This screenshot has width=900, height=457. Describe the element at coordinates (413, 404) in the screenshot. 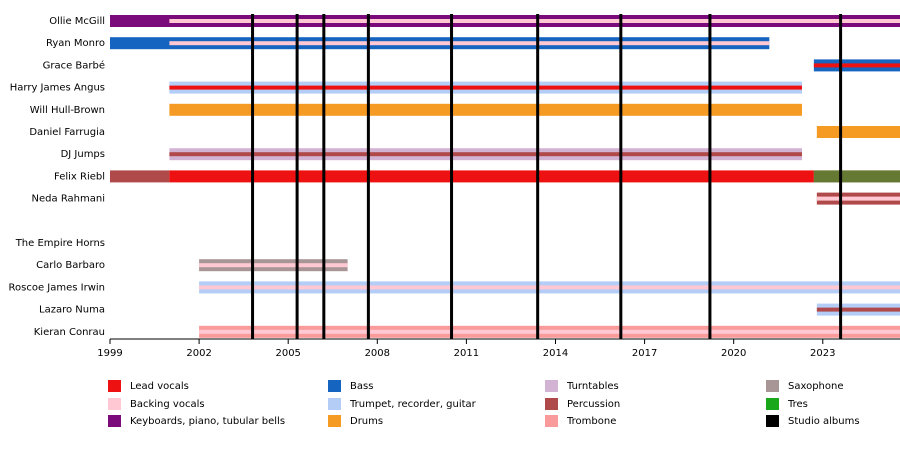

I see `legend-label: Trumpet, recorder, guitar` at that location.